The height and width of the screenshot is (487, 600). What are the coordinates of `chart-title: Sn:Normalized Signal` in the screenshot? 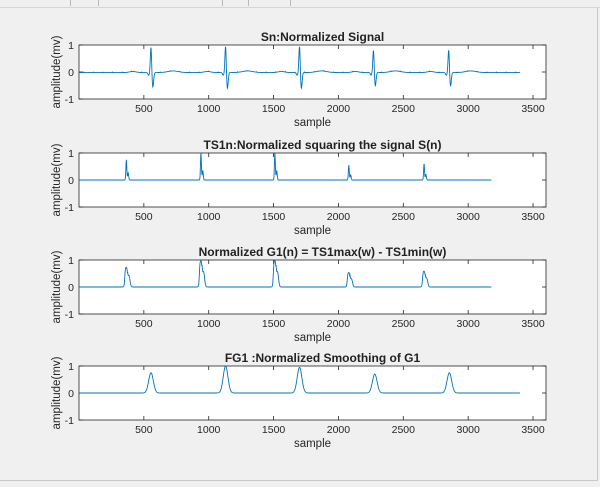 It's located at (322, 37).